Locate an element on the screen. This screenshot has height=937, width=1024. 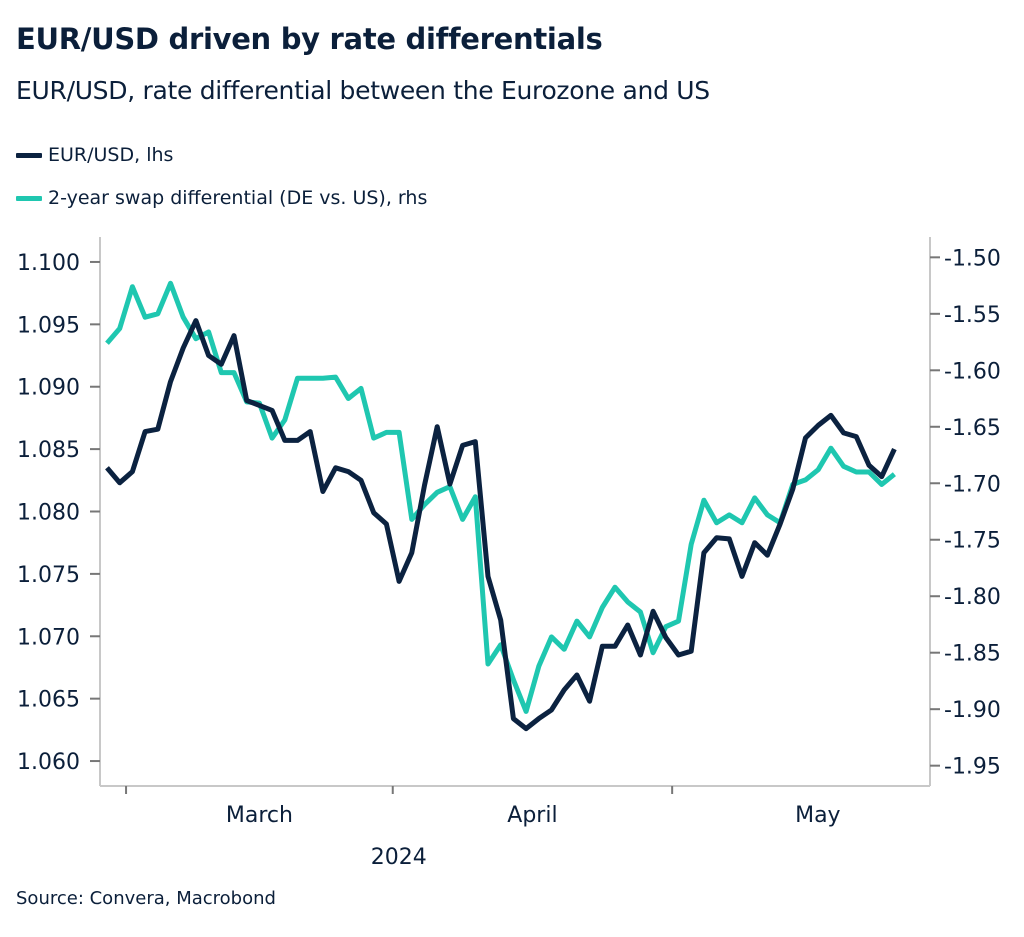
x-tick-label: April is located at coordinates (532, 815).